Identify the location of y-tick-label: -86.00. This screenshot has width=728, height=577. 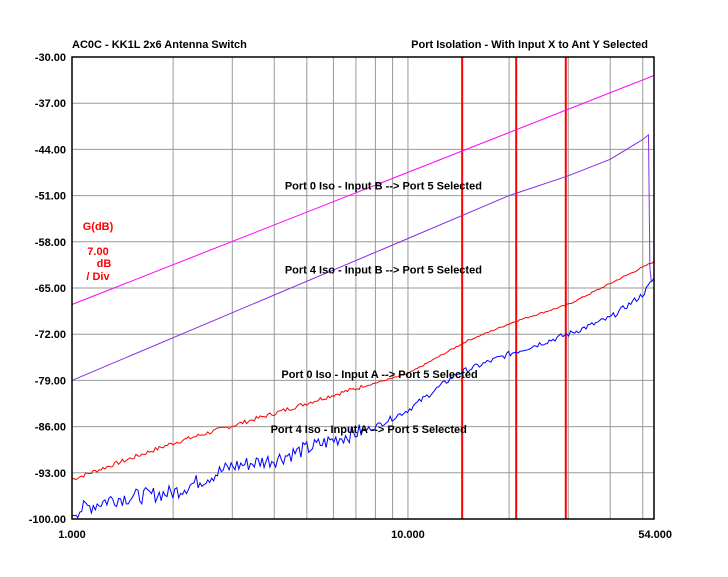
(50, 428).